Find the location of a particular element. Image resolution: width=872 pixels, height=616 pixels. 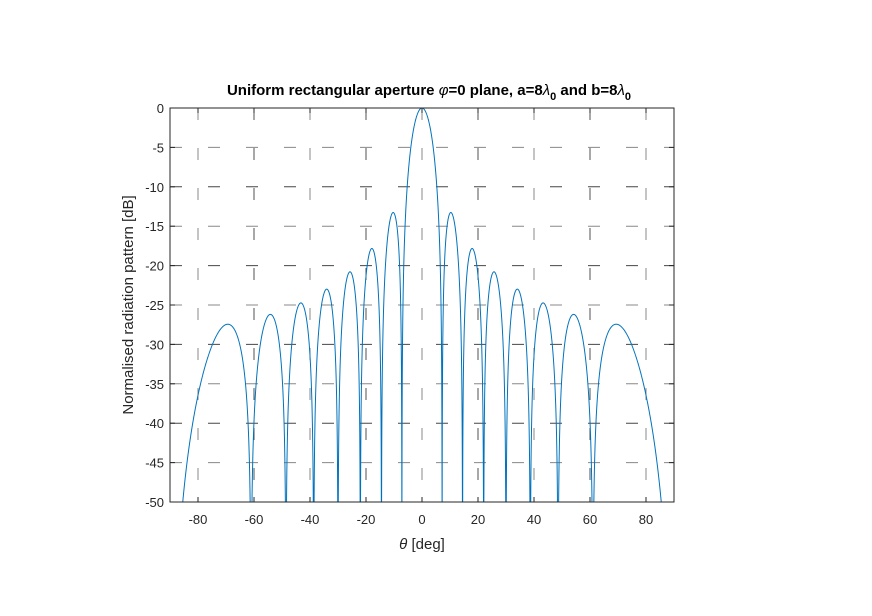

y-tick-label: -40 is located at coordinates (154, 423).